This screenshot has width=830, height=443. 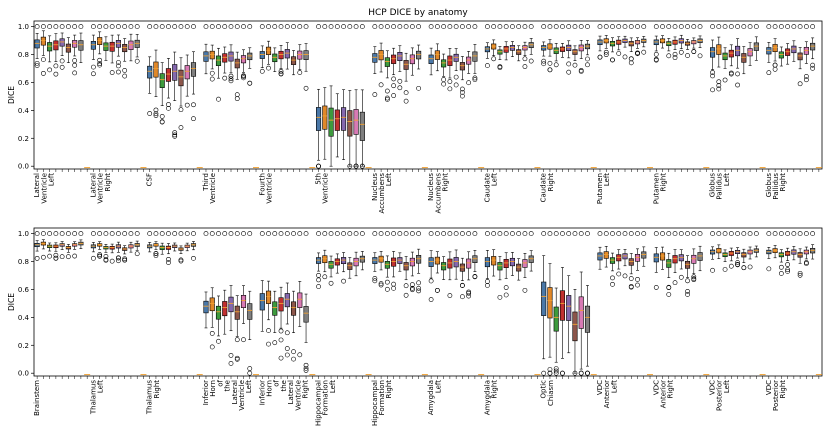 What do you see at coordinates (681, 319) in the screenshot?
I see `category-group: VDCAnteriorRight` at bounding box center [681, 319].